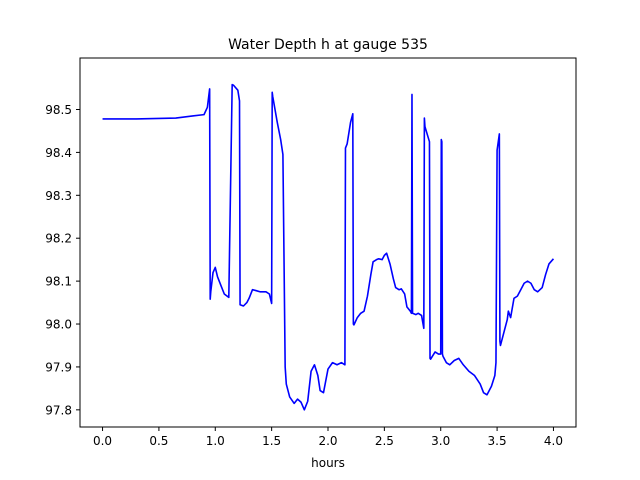 The height and width of the screenshot is (480, 640). Describe the element at coordinates (328, 45) in the screenshot. I see `chart-title: Water Depth h at gauge 535` at that location.